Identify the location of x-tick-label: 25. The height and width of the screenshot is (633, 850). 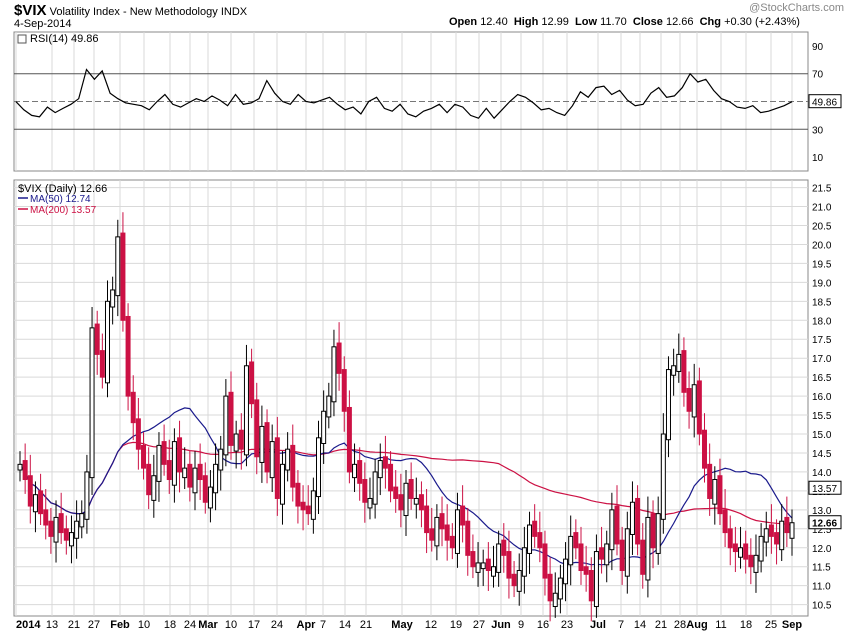
(771, 625).